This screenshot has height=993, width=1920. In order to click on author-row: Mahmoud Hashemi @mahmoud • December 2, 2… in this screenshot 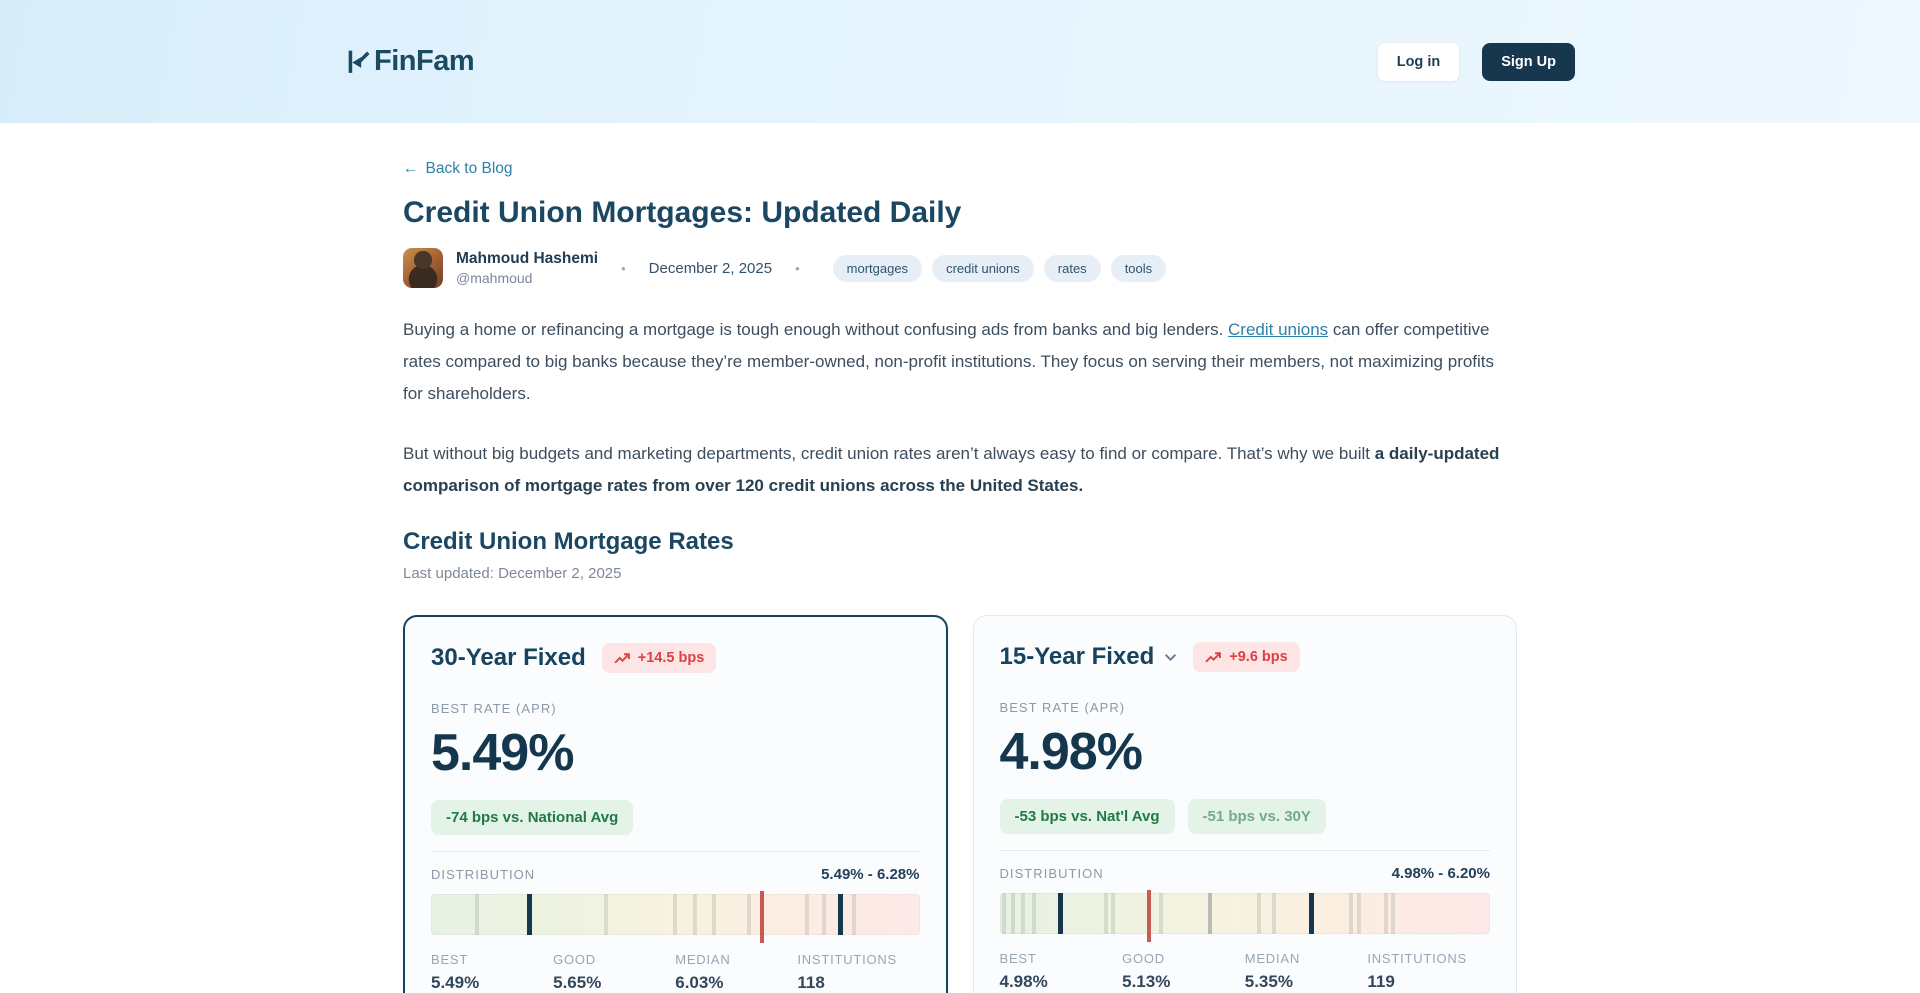, I will do `click(960, 268)`.